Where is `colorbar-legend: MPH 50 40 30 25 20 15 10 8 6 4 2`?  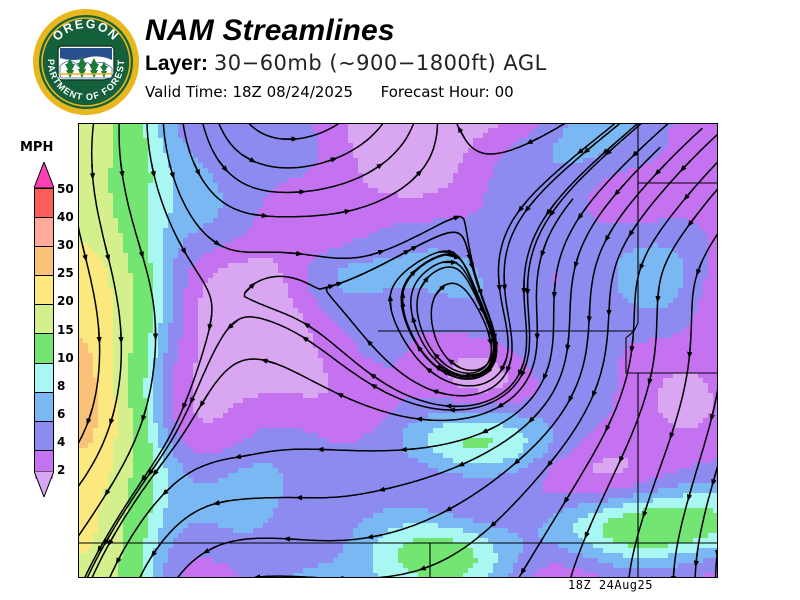
colorbar-legend: MPH 50 40 30 25 20 15 10 8 6 4 2 is located at coordinates (45, 320).